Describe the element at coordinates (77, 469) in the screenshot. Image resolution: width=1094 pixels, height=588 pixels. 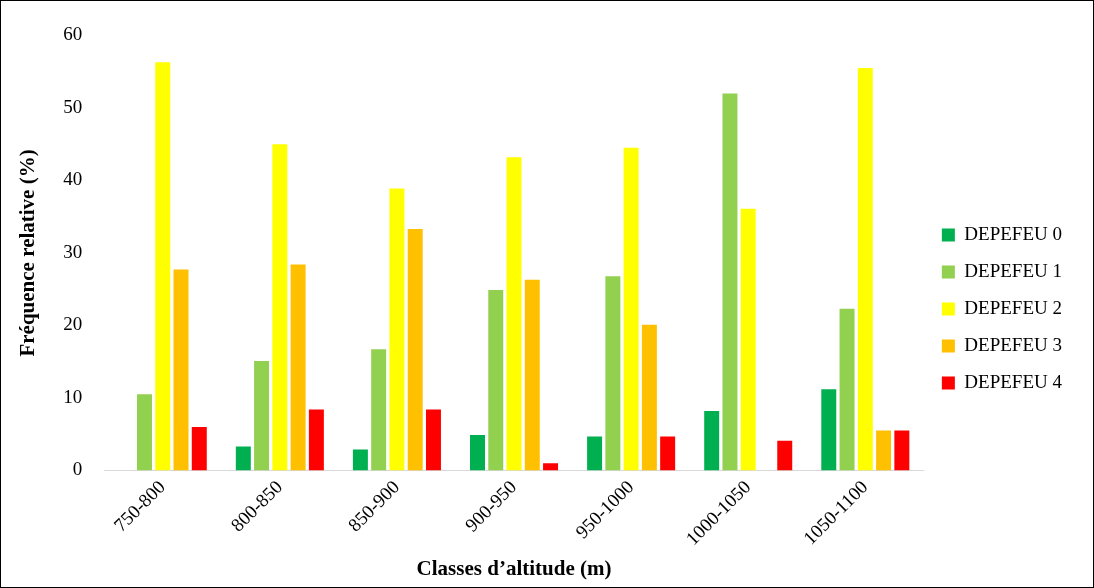
I see `y-tick-label: 0` at that location.